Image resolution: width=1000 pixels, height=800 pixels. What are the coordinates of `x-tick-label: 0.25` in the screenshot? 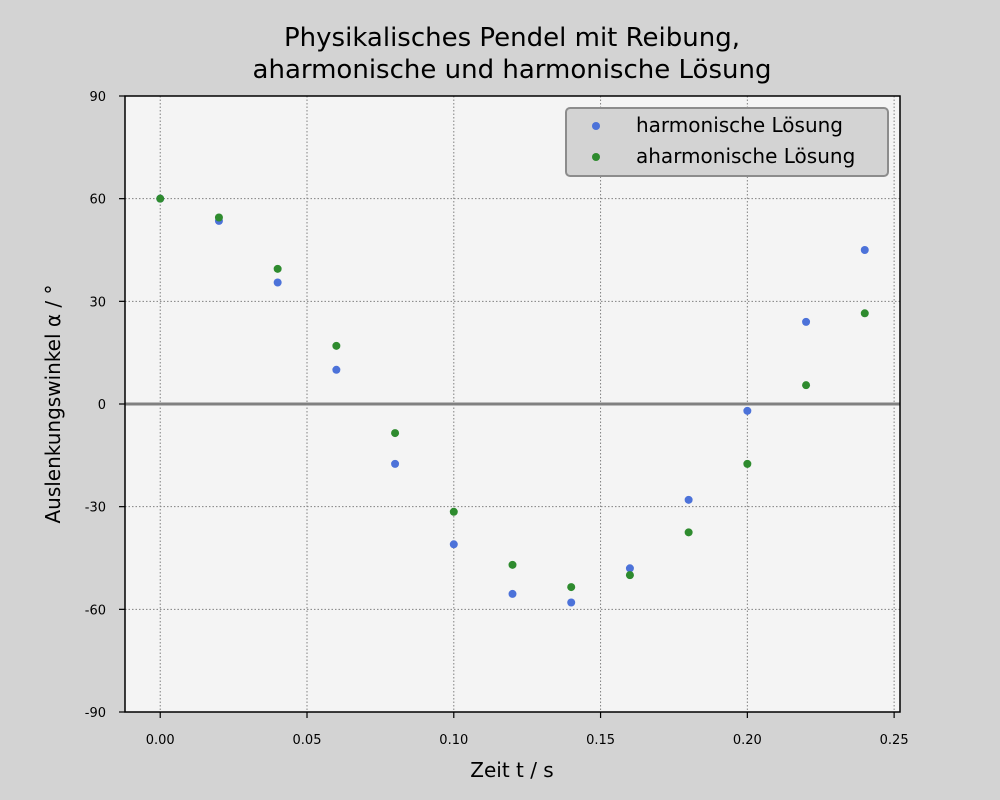 It's located at (894, 740).